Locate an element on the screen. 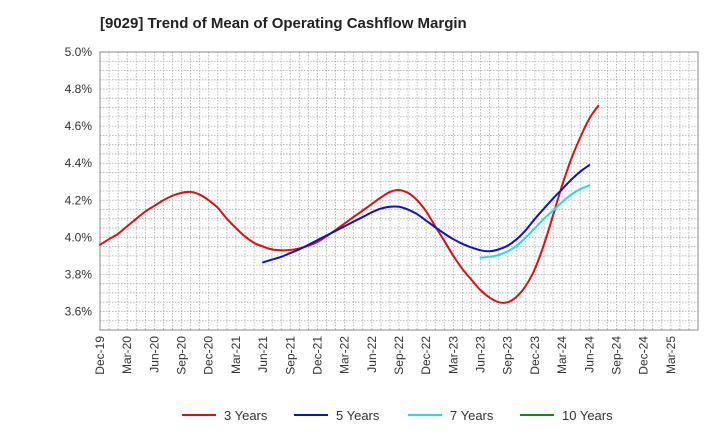 Image resolution: width=720 pixels, height=440 pixels. y-tick-label: 3.8% is located at coordinates (79, 274).